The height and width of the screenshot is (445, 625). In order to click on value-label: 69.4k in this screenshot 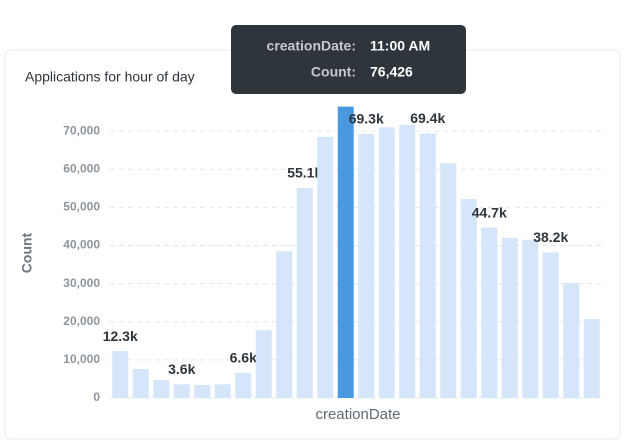, I will do `click(427, 118)`.